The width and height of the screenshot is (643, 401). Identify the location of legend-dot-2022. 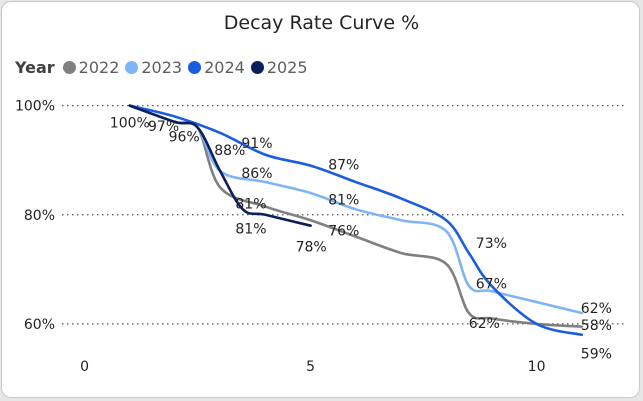
(69, 67).